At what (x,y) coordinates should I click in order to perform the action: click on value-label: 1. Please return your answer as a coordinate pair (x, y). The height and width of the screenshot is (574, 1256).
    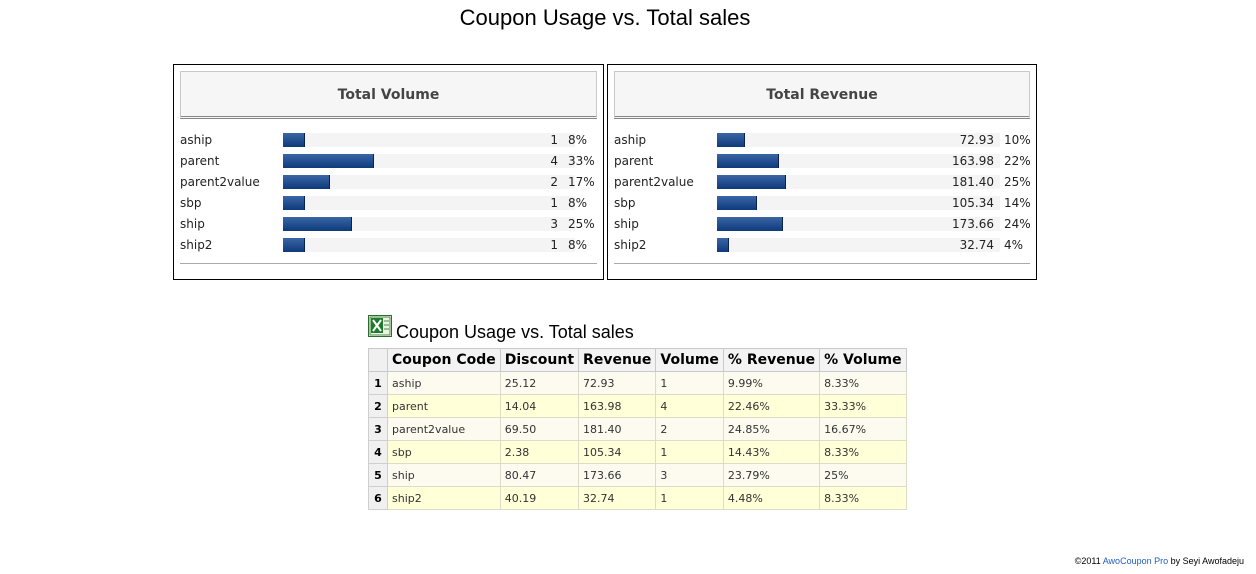
    Looking at the image, I should click on (554, 140).